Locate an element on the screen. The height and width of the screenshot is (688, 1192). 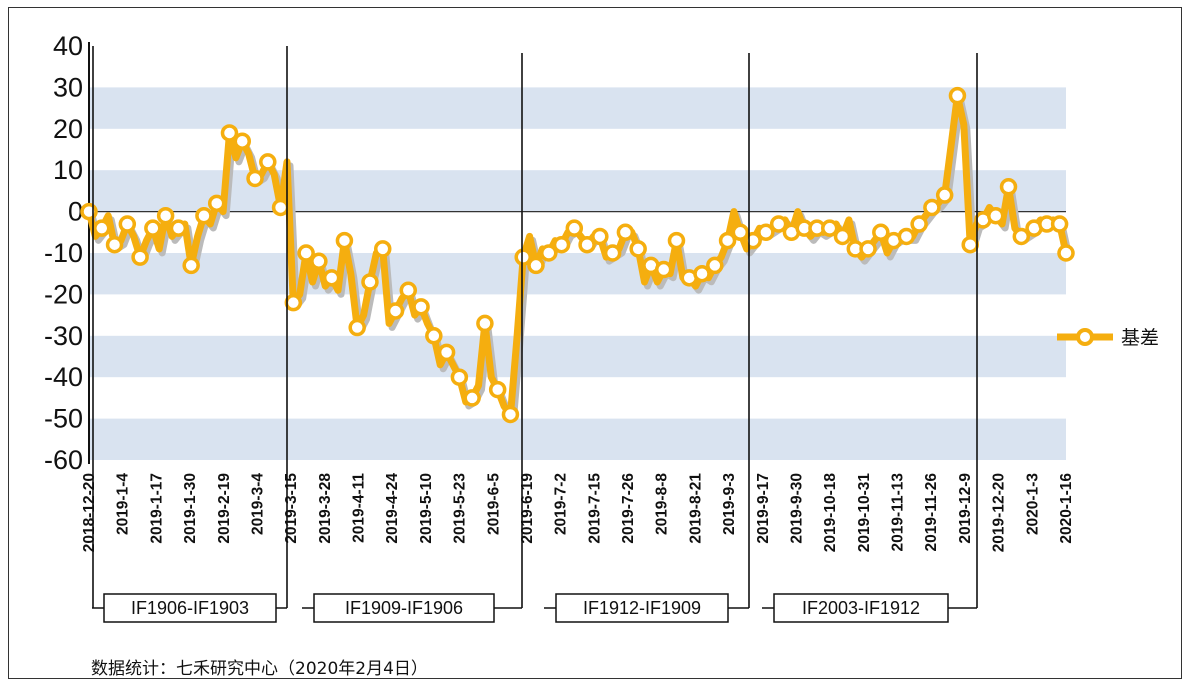
rollover-label: IF1912-IF1909 is located at coordinates (642, 608).